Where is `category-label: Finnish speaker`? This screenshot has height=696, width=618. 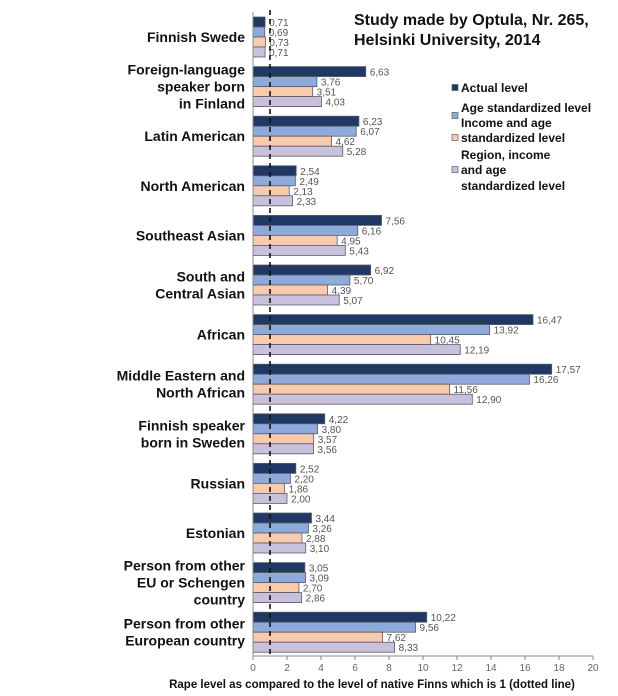 category-label: Finnish speaker is located at coordinates (191, 425).